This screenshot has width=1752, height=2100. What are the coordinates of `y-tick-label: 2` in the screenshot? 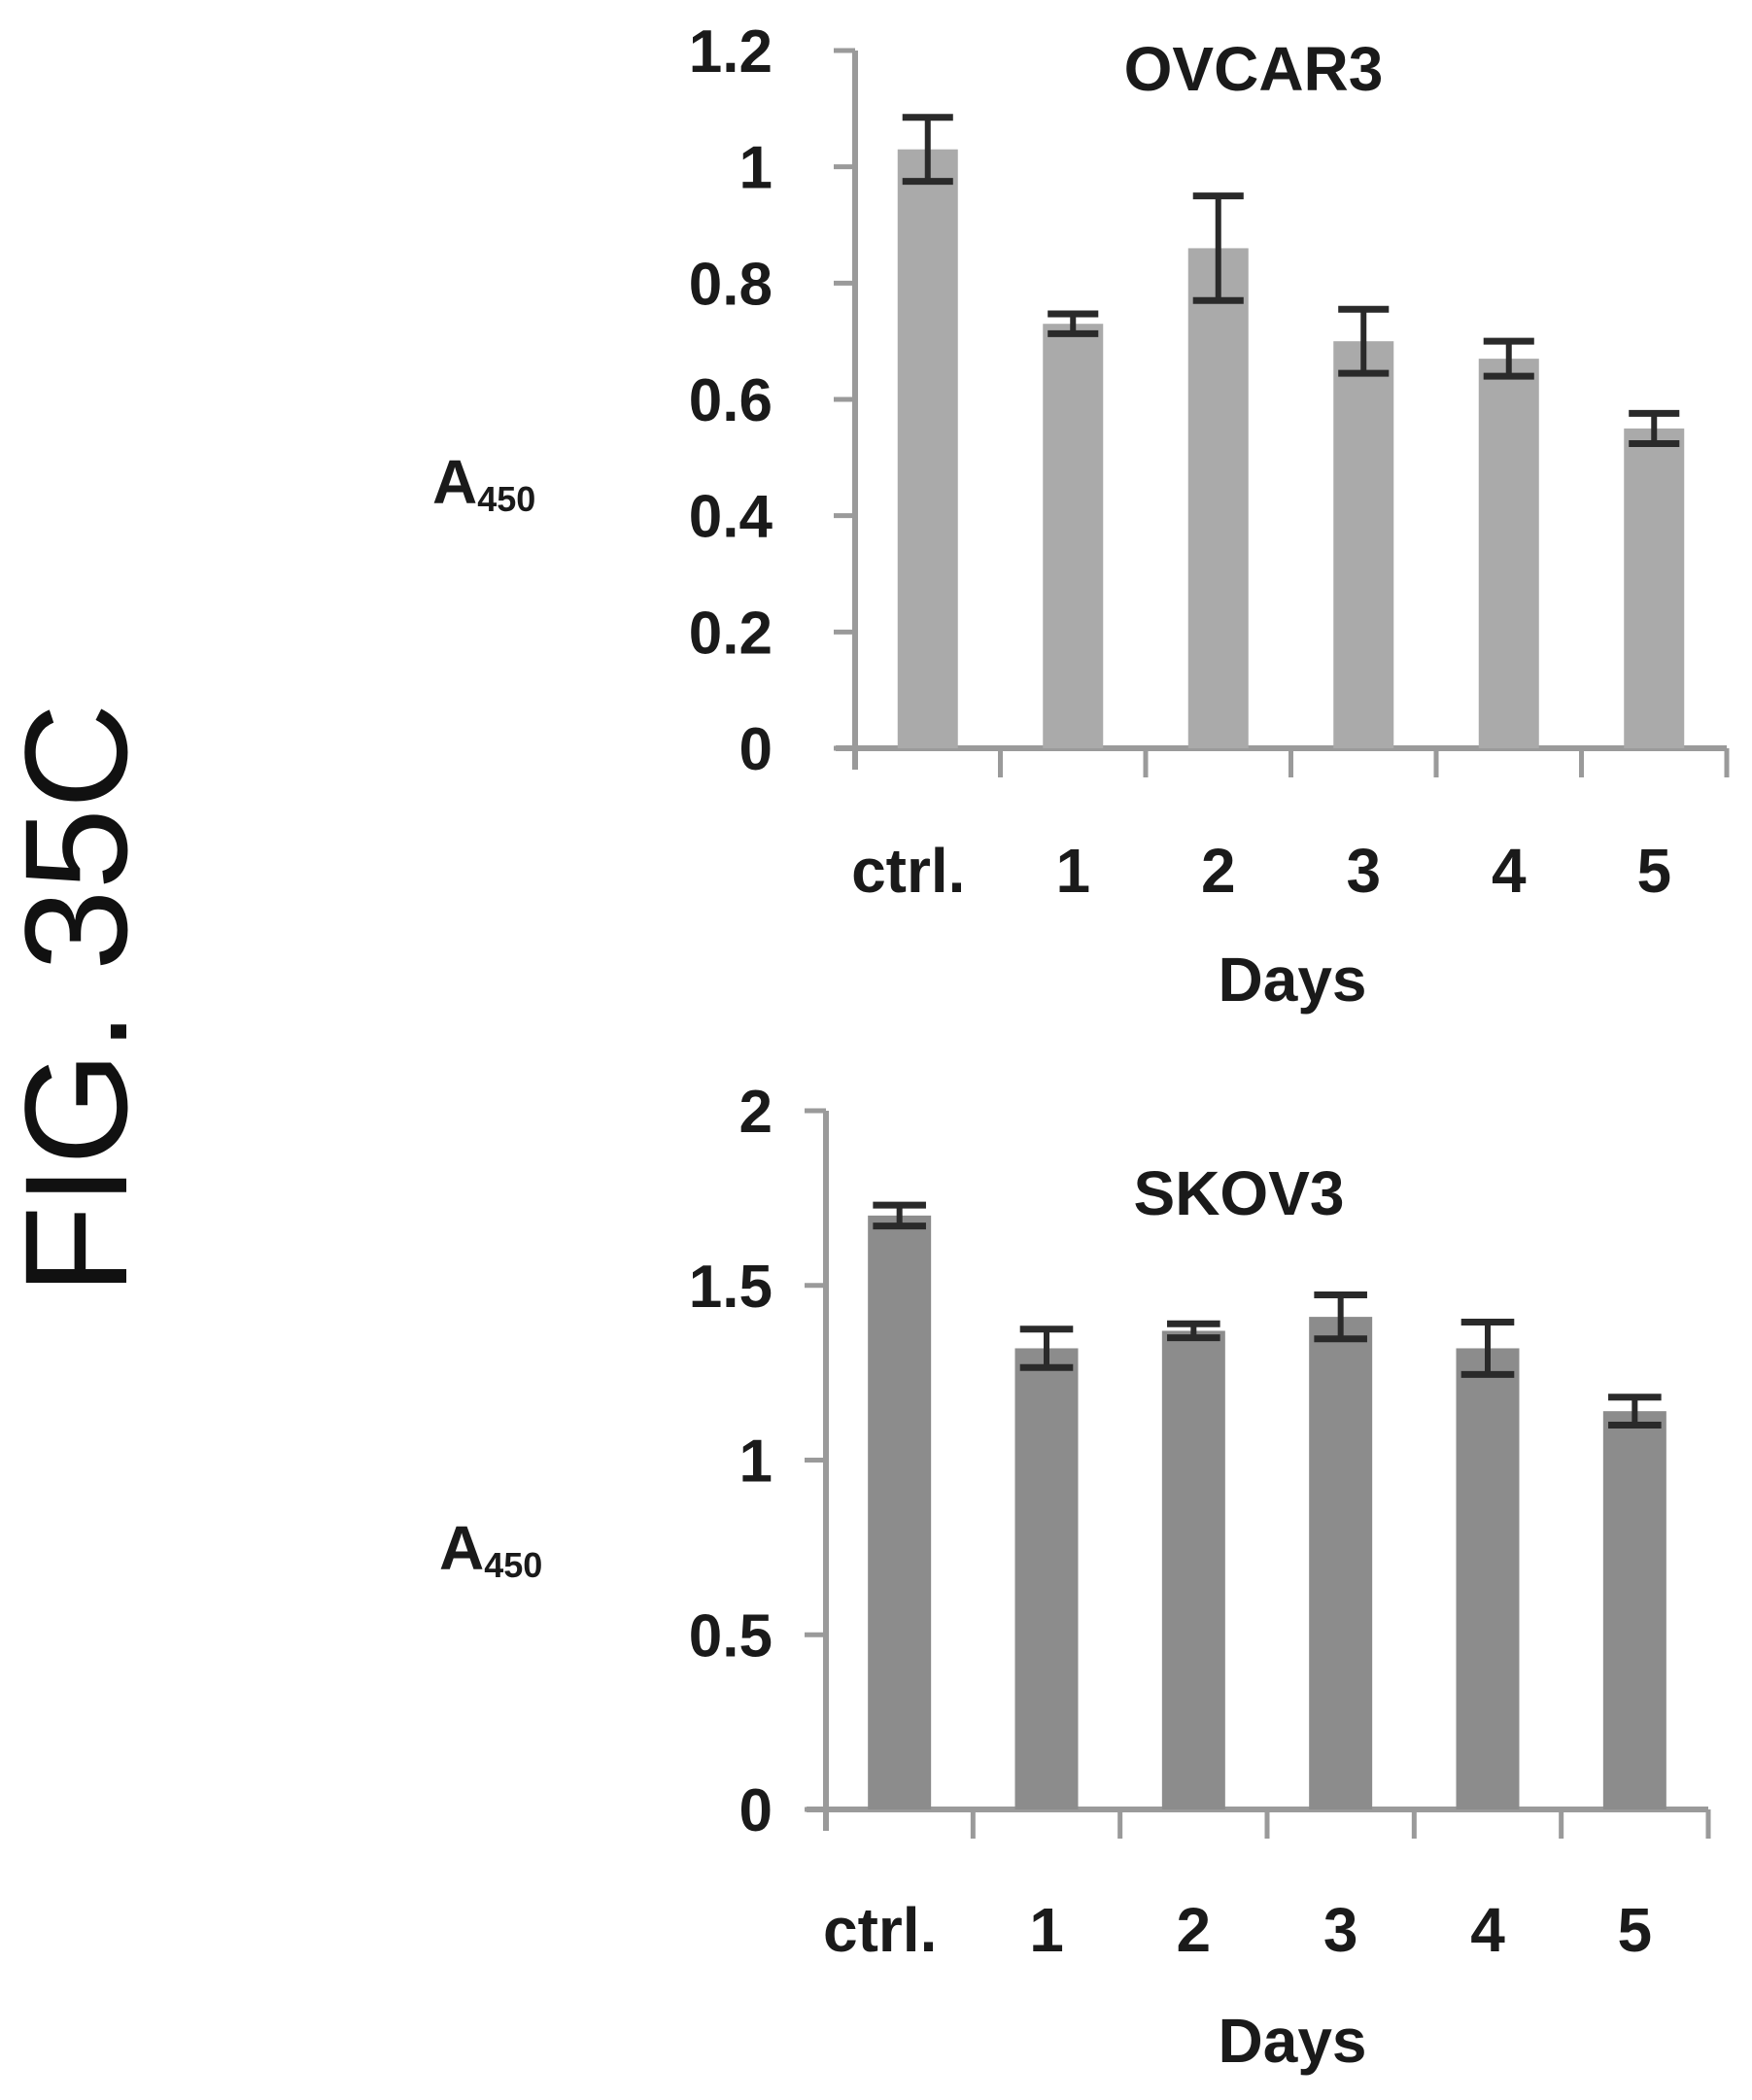 It's located at (756, 1112).